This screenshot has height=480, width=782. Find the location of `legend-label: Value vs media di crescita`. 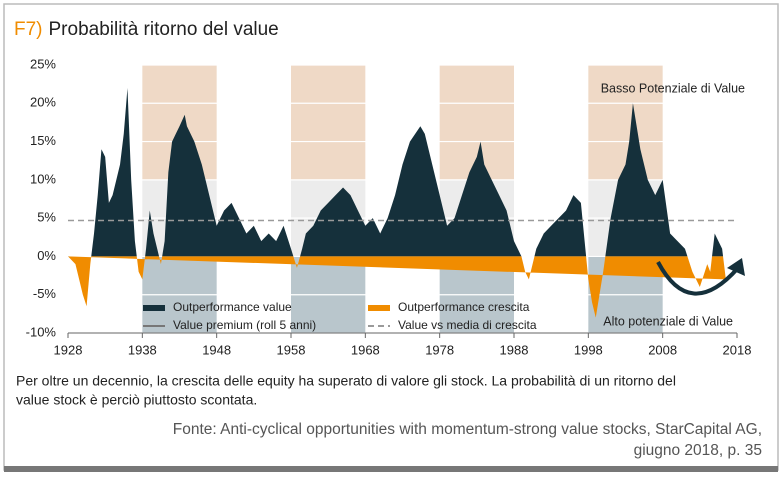

legend-label: Value vs media di crescita is located at coordinates (467, 325).